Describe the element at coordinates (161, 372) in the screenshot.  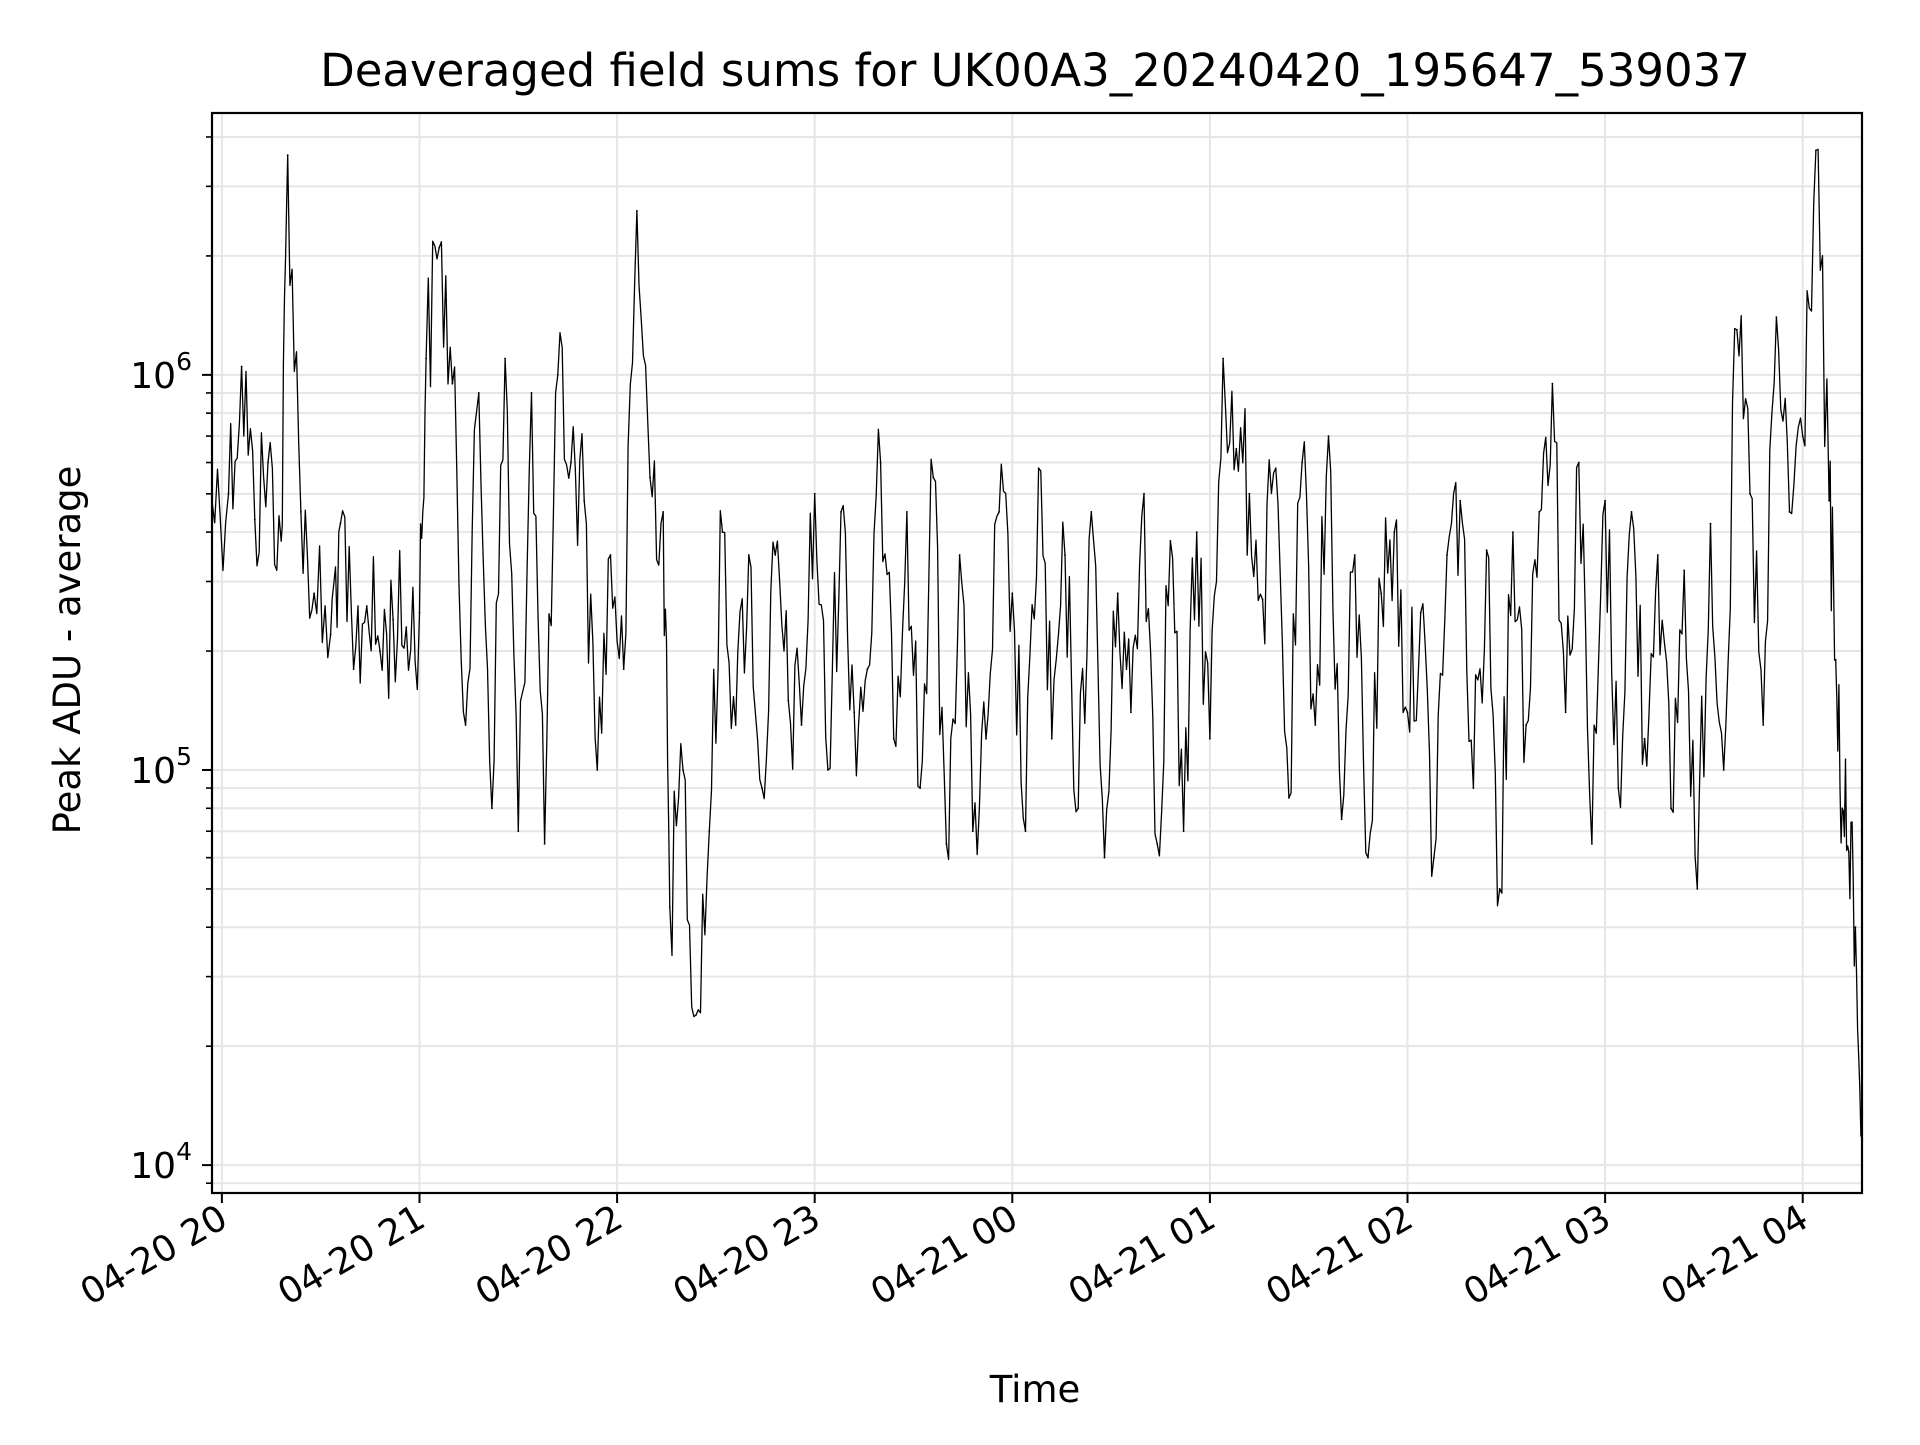
I see `y-tick-label: 10⁶` at that location.